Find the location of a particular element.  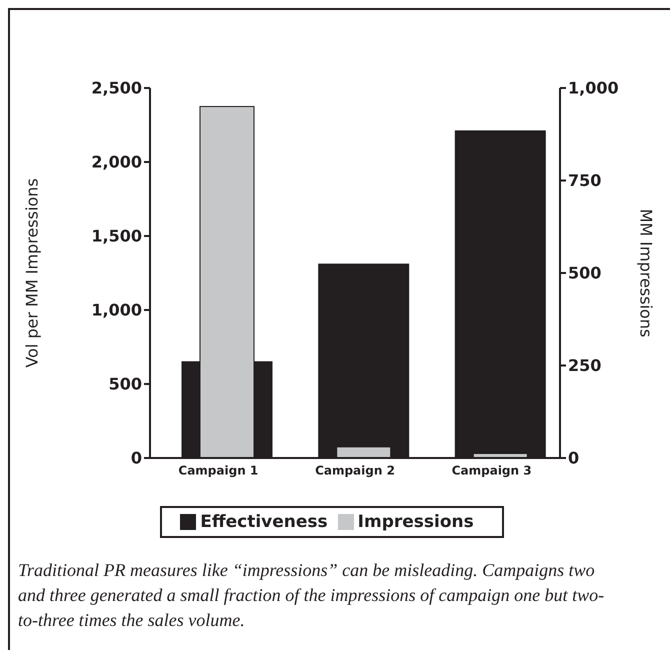

x-tick-label: Campaign 3 is located at coordinates (492, 471).